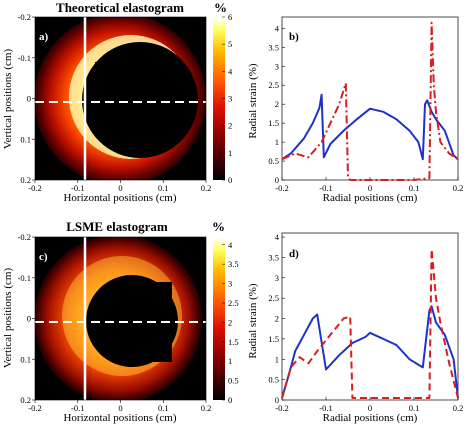  I want to click on colorbar-c, so click(219, 318).